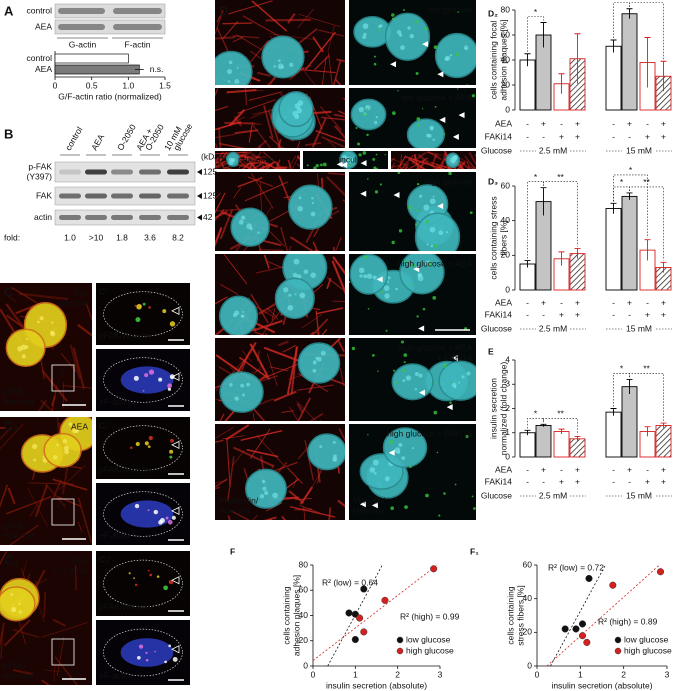 The width and height of the screenshot is (683, 691). What do you see at coordinates (63, 512) in the screenshot?
I see `inset-box` at bounding box center [63, 512].